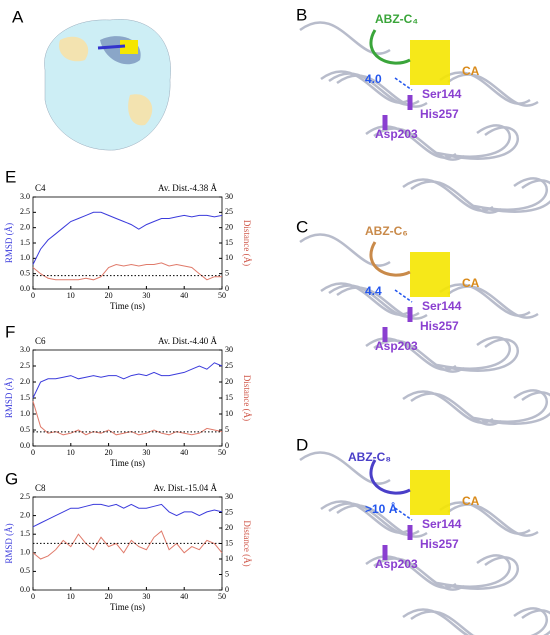 This screenshot has height=635, width=550. I want to click on annotation: Av. Dist.-15.04 Å, so click(186, 488).